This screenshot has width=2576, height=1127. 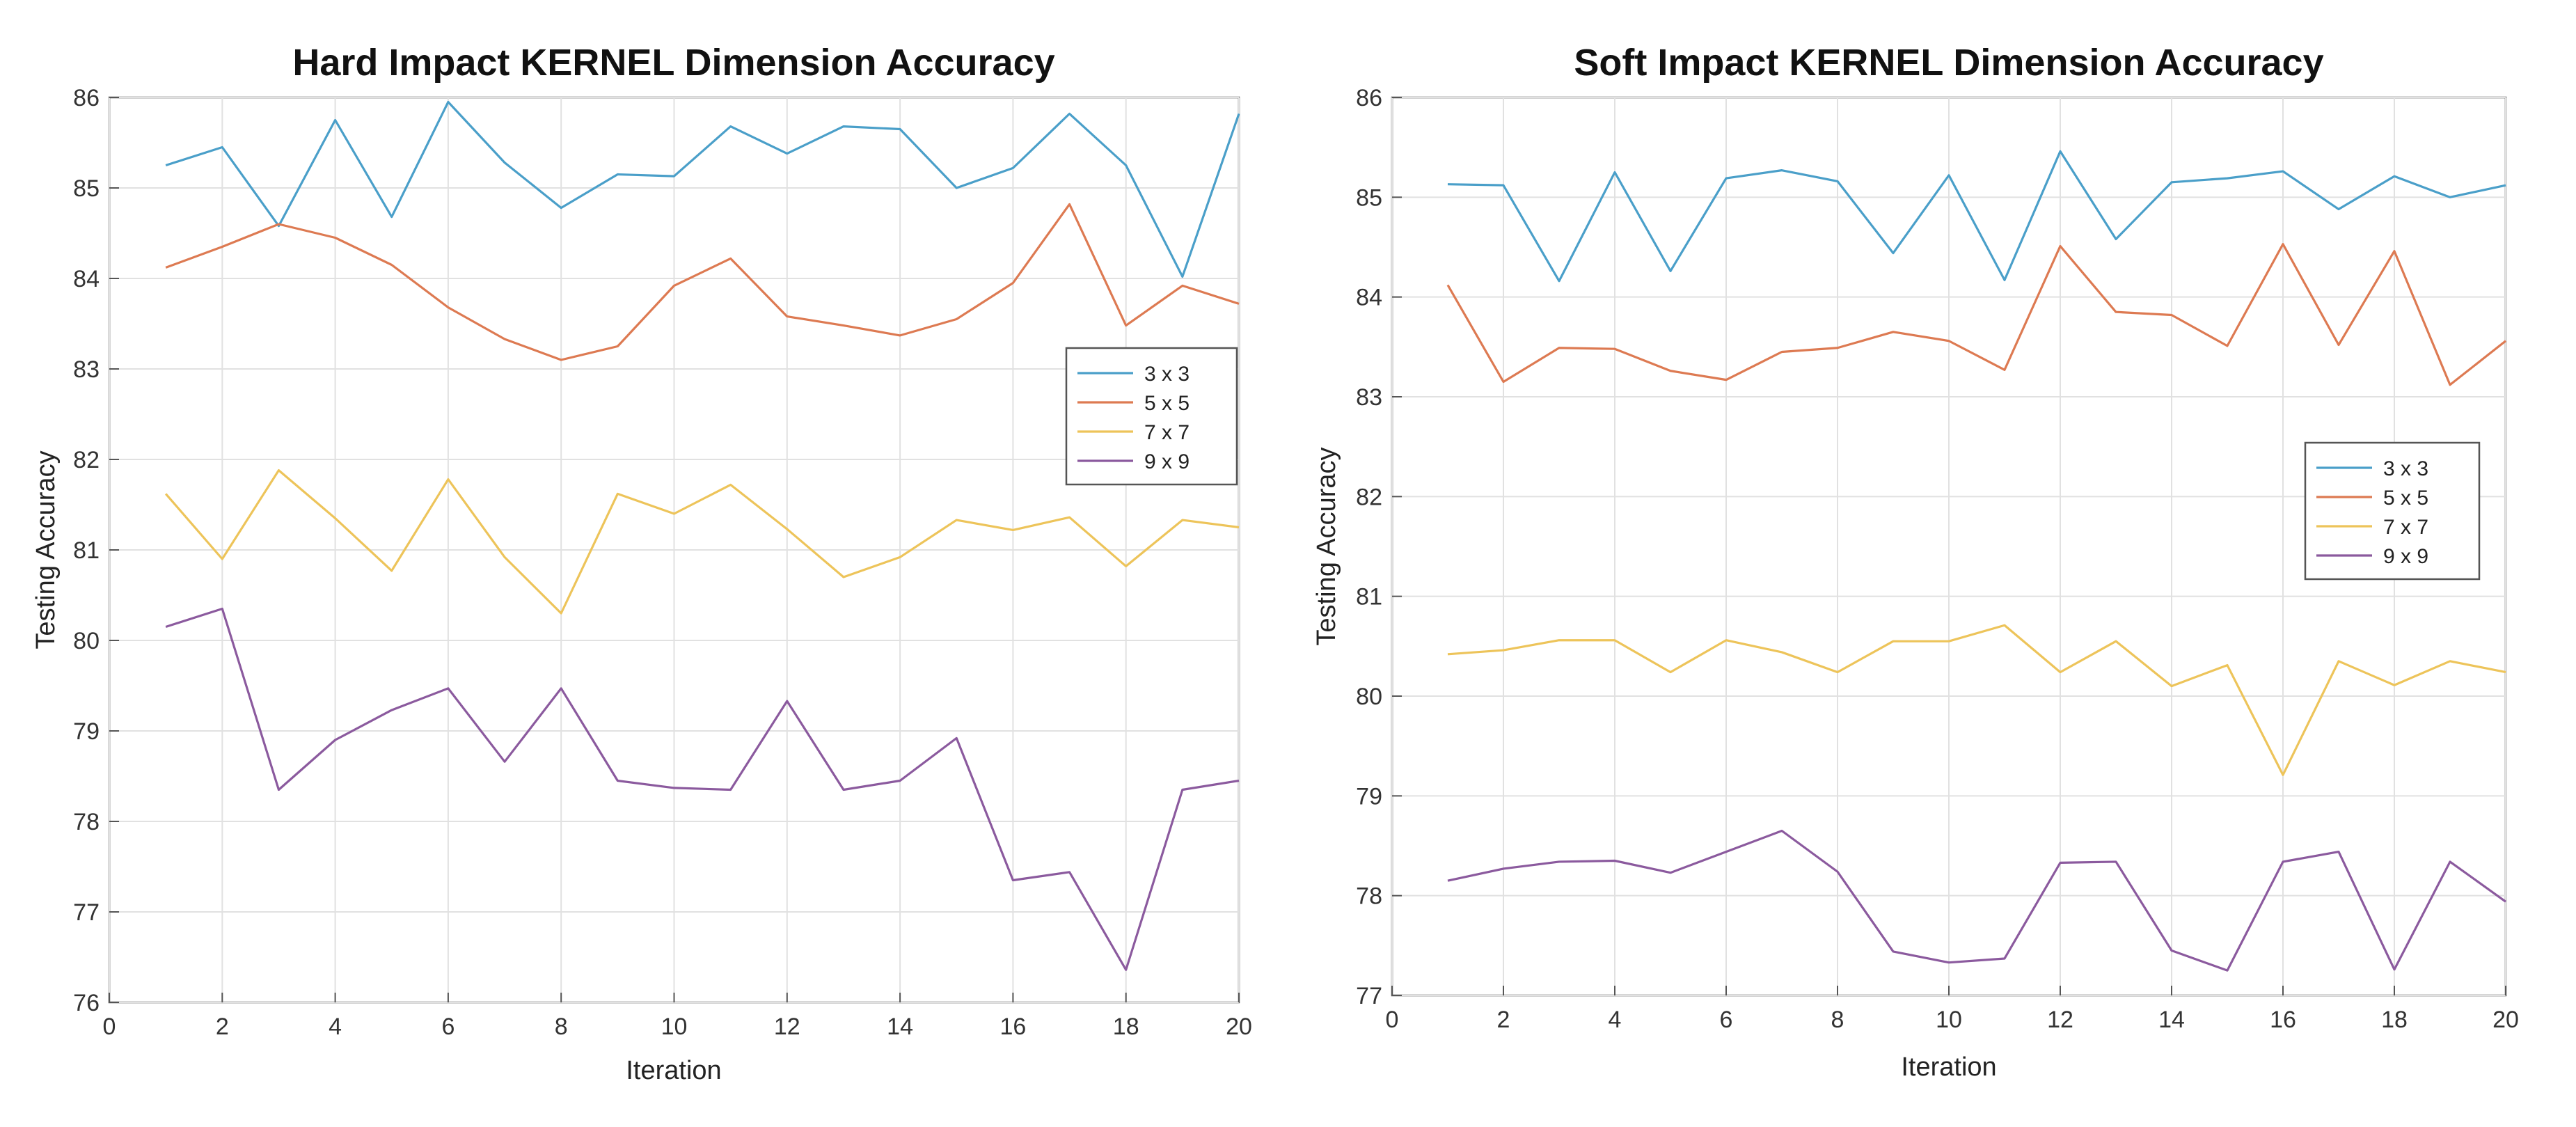 I want to click on soft-y-tick-label: 80, so click(x=1369, y=697).